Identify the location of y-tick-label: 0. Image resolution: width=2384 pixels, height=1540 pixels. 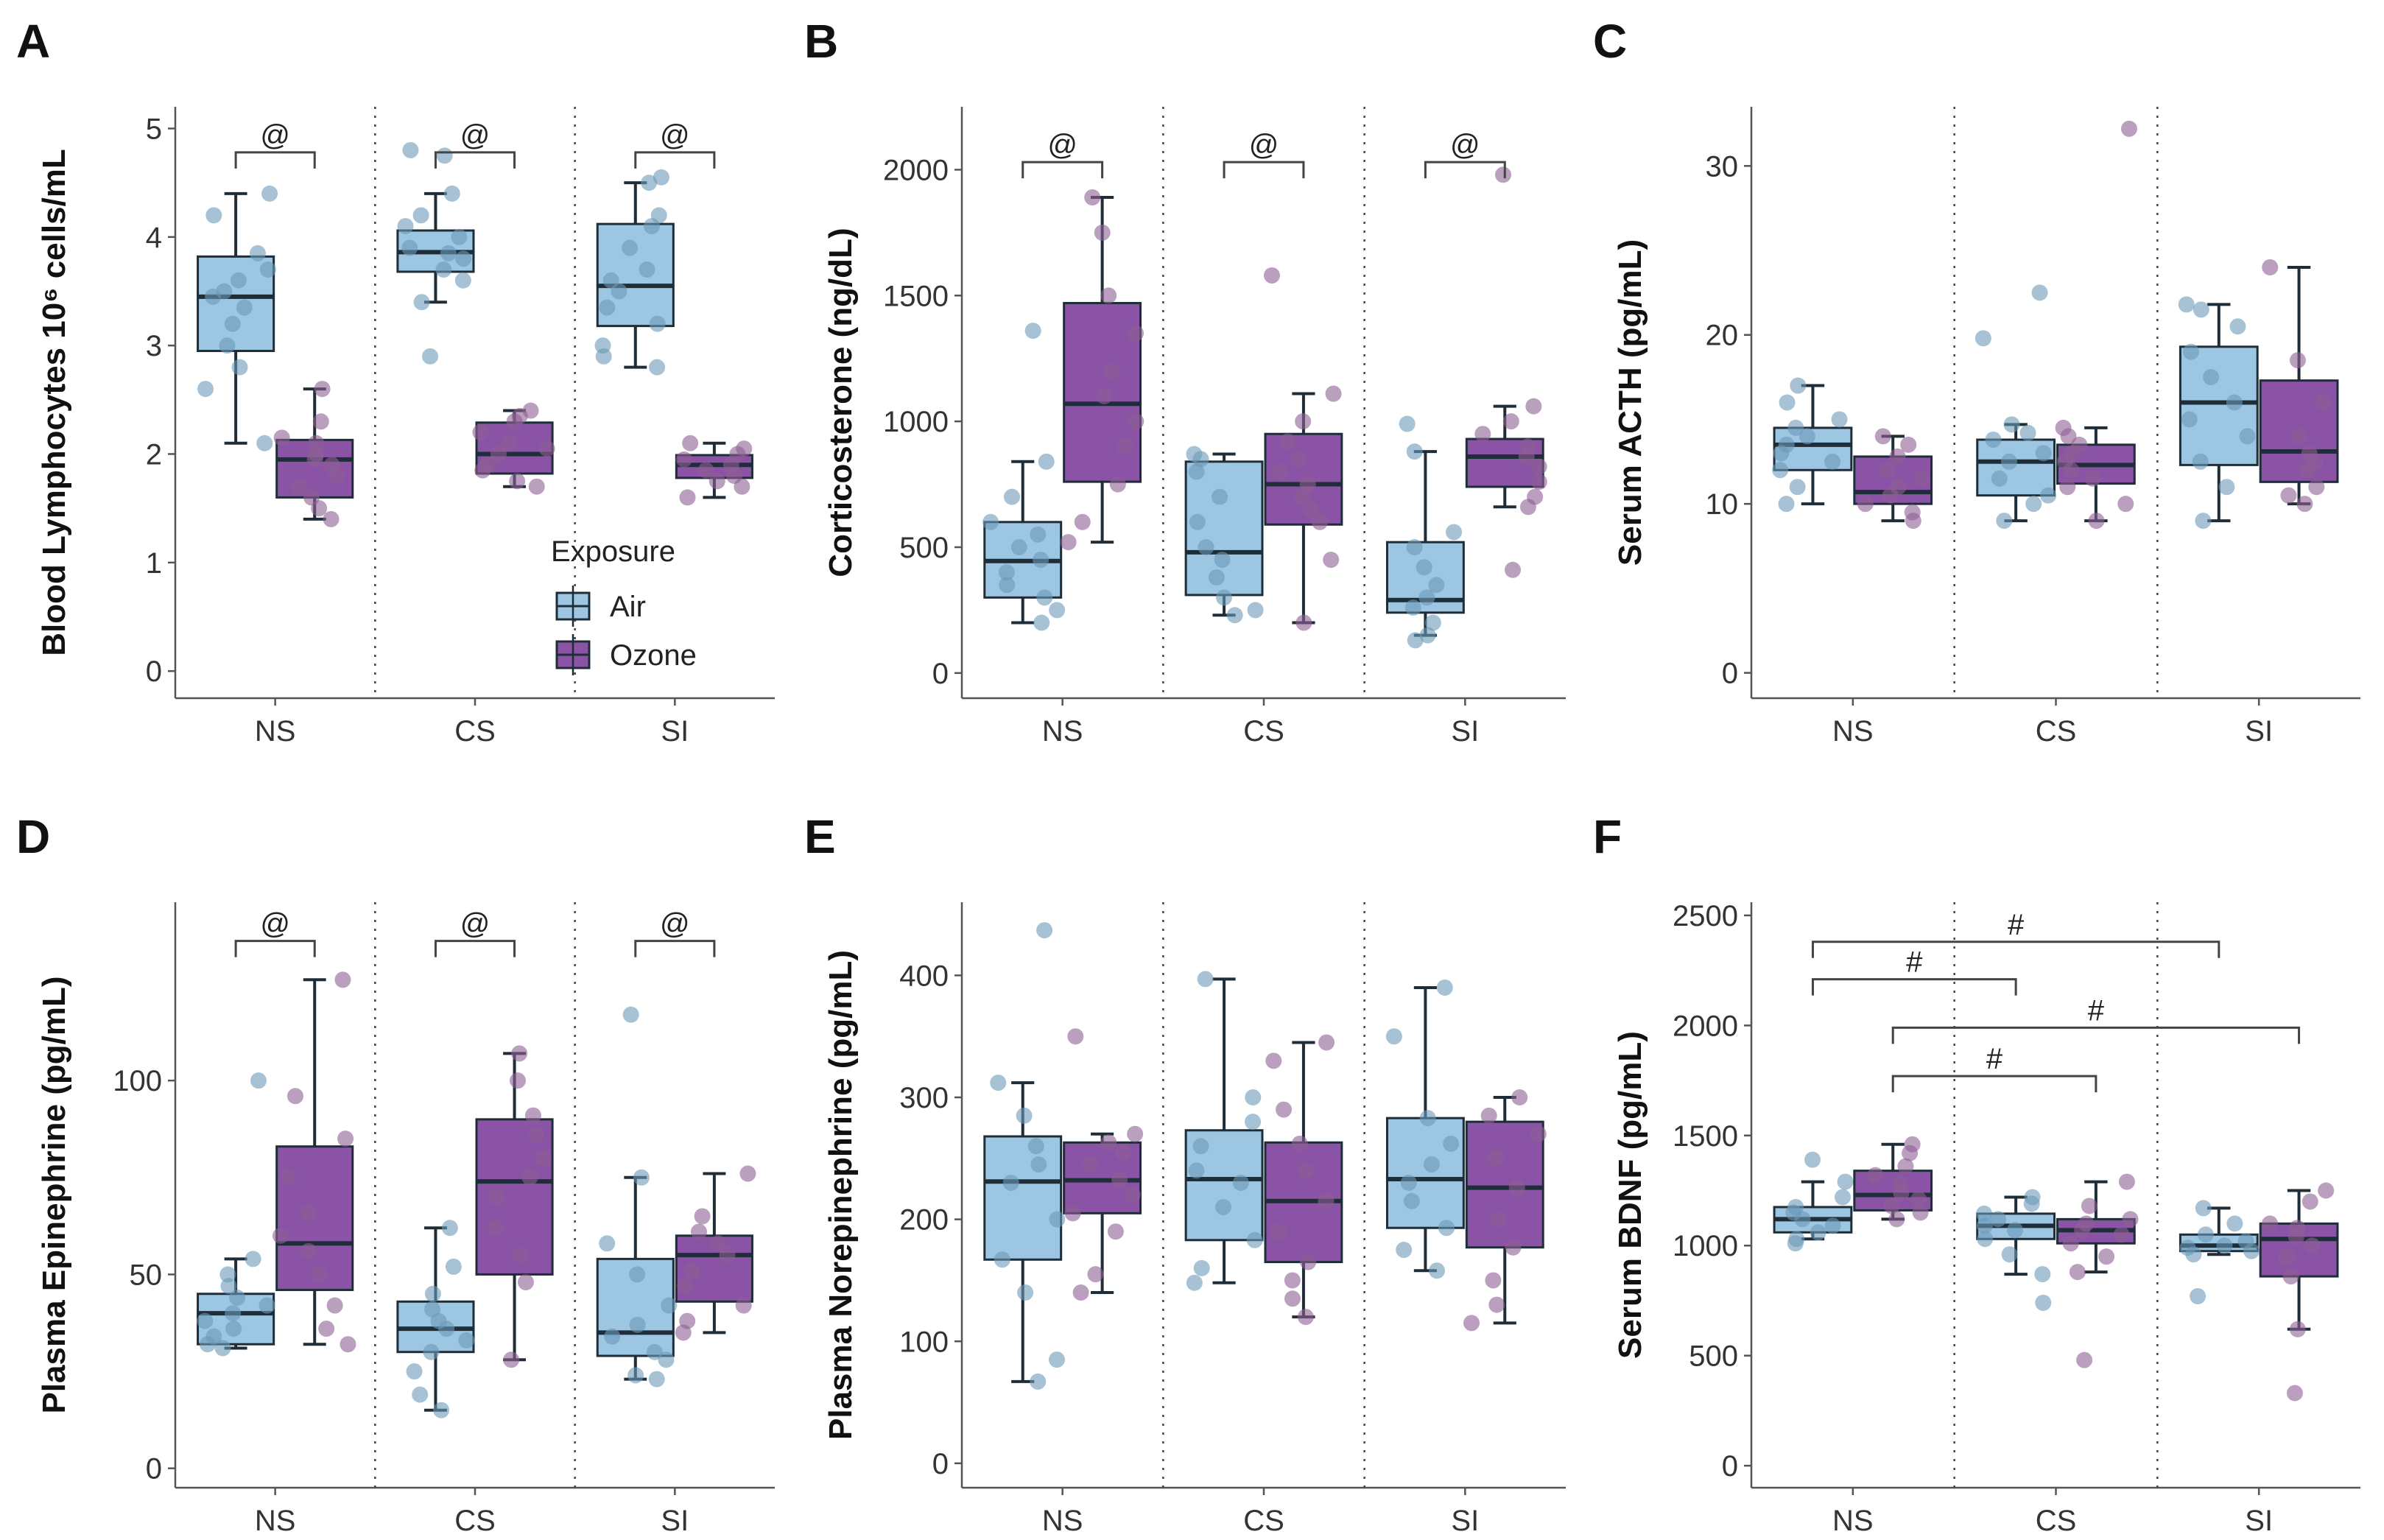
(940, 674).